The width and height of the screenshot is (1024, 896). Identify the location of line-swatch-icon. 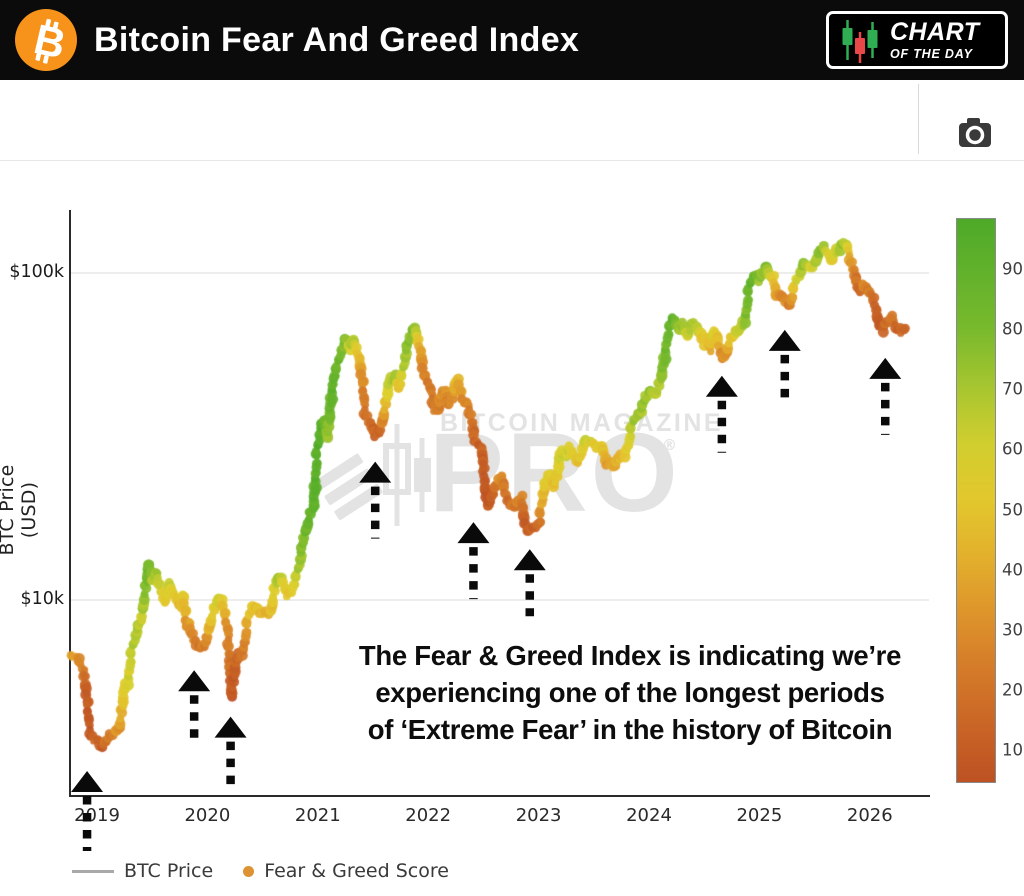
(93, 871).